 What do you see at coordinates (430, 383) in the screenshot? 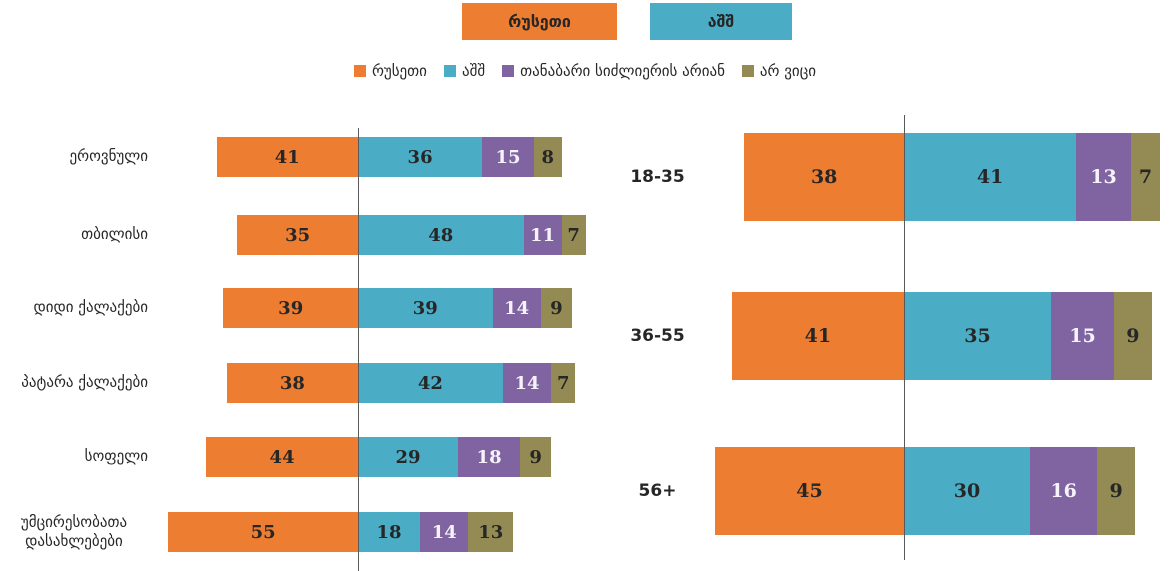
I see `bar-segment-0-3-1: 42` at bounding box center [430, 383].